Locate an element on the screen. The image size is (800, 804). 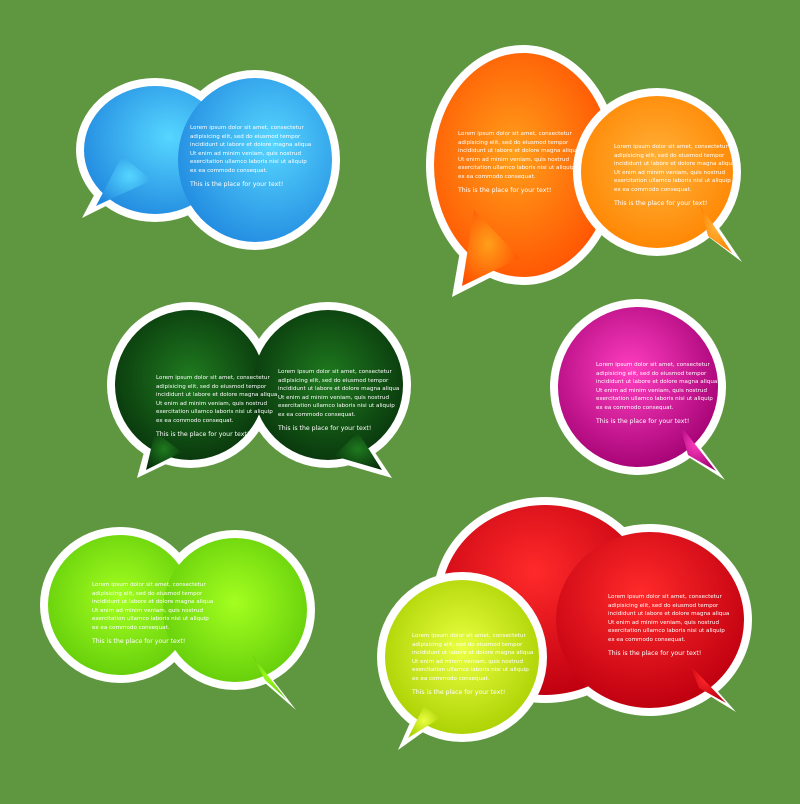
orange-large-speech-bubble is located at coordinates (523, 171).